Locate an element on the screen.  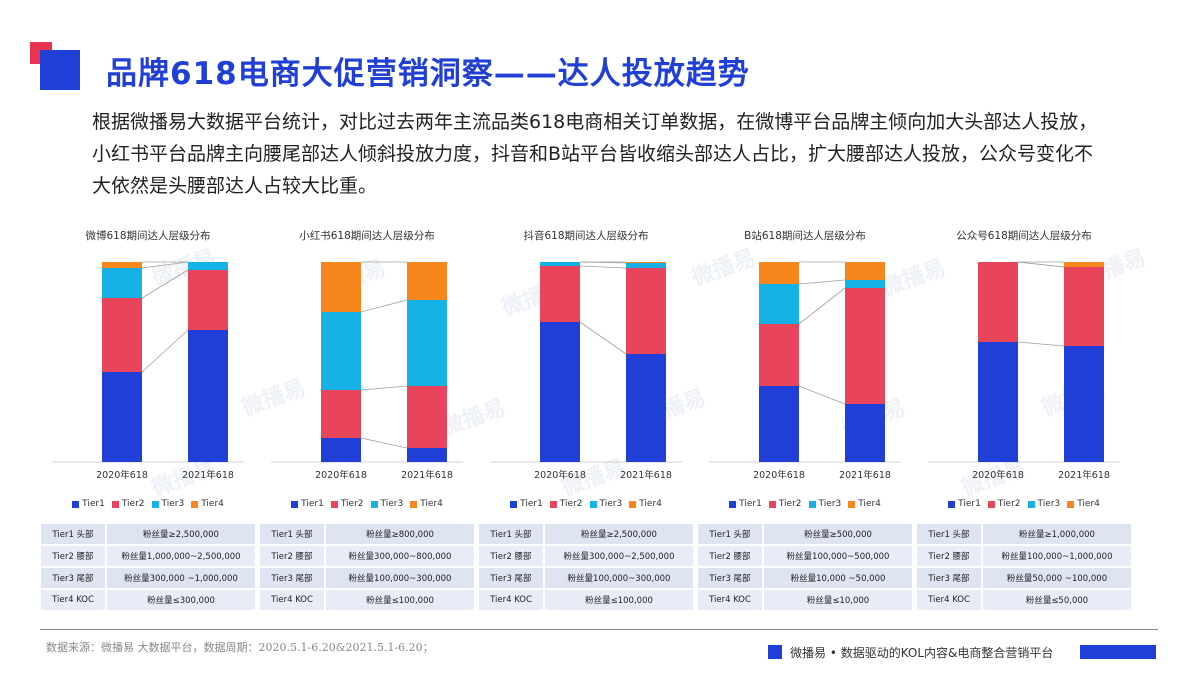
table-row: Tier3 尾部 粉丝量50,000 ~100,000 is located at coordinates (1024, 578).